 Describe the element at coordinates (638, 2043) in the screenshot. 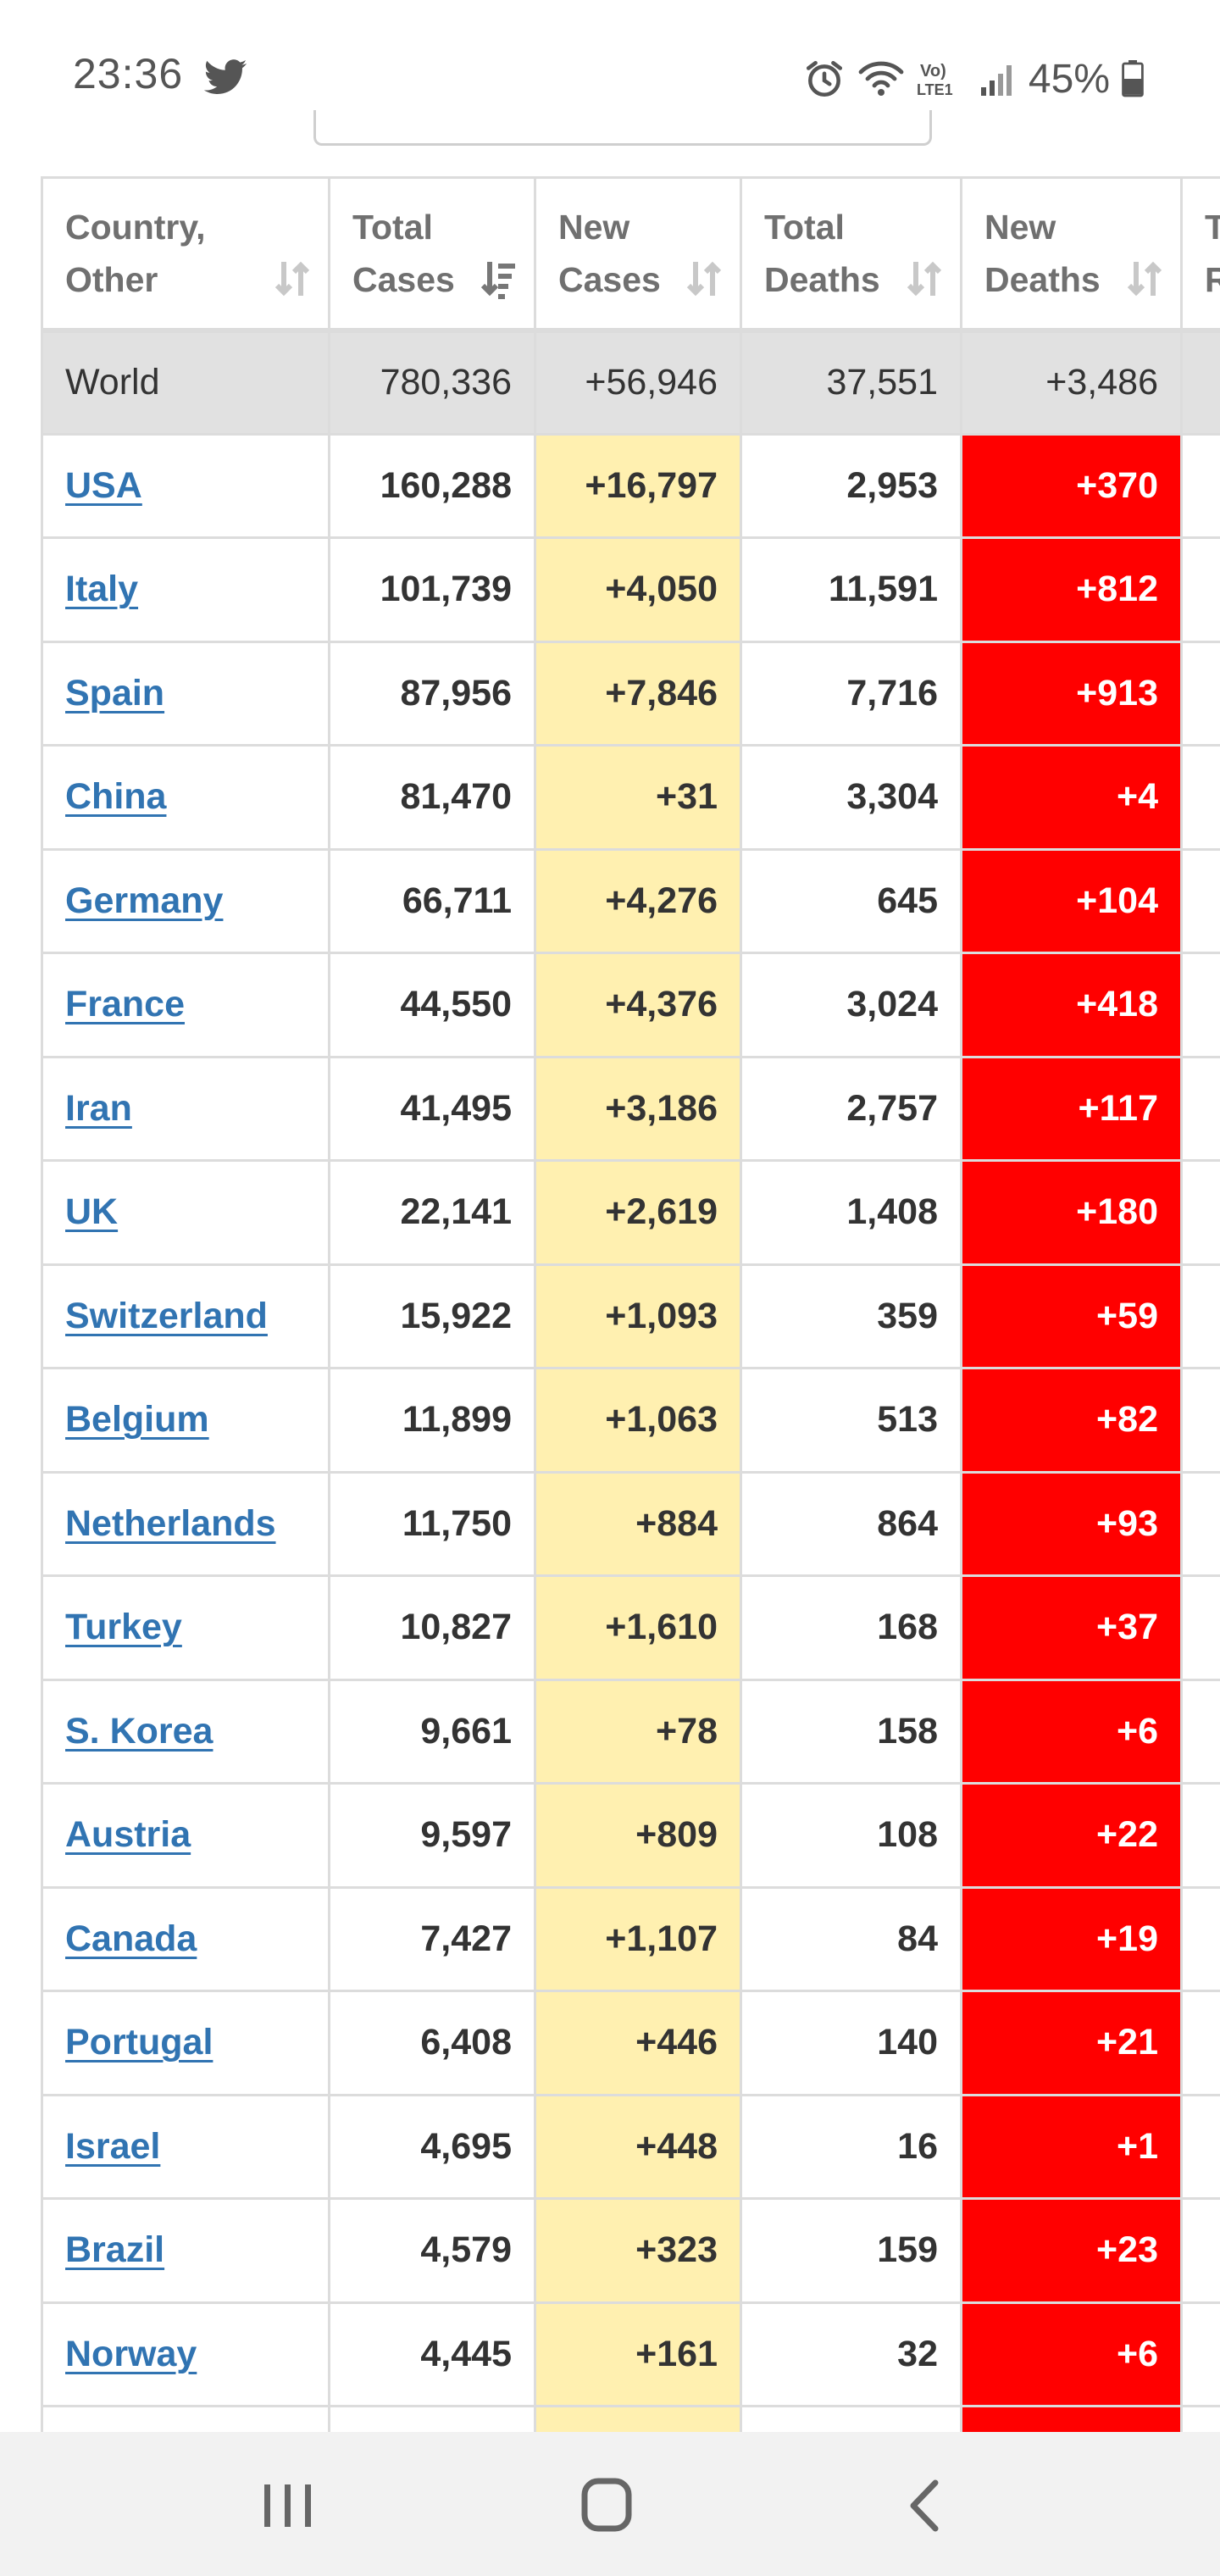

I see `cell-new-cases: +446` at that location.